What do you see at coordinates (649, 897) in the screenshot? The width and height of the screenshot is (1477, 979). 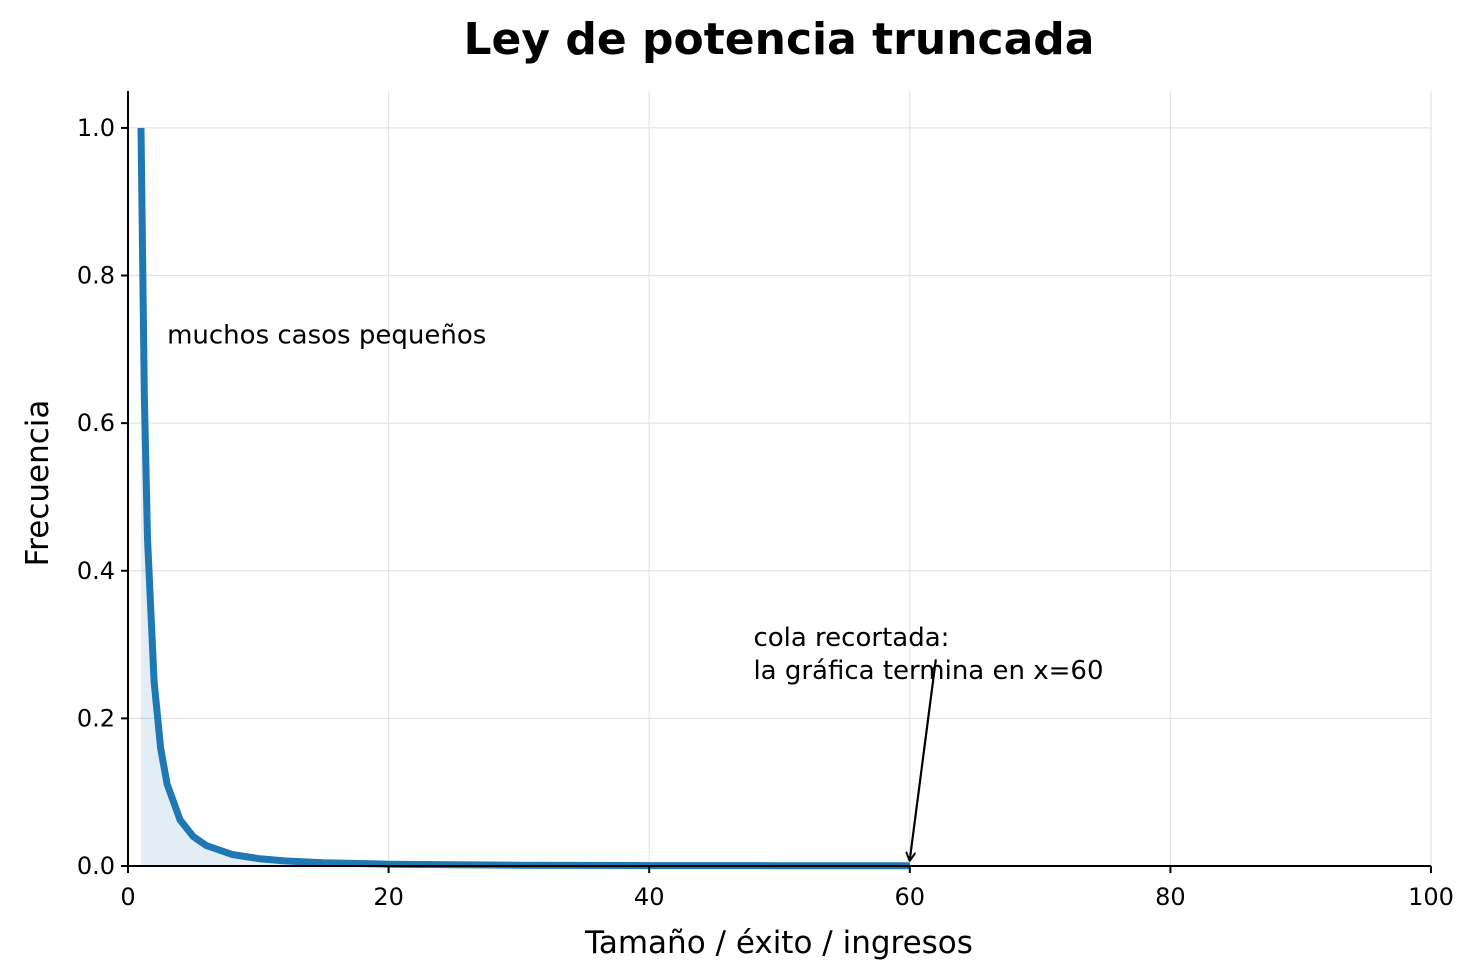 I see `x-tick-label: 40` at bounding box center [649, 897].